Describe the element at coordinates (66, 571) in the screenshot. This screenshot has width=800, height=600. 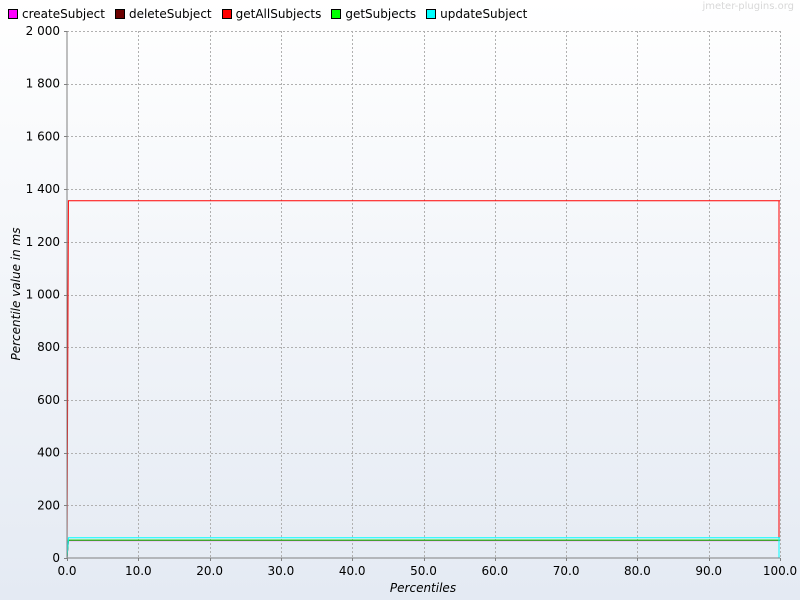
I see `x-tick-label: 0.0` at that location.